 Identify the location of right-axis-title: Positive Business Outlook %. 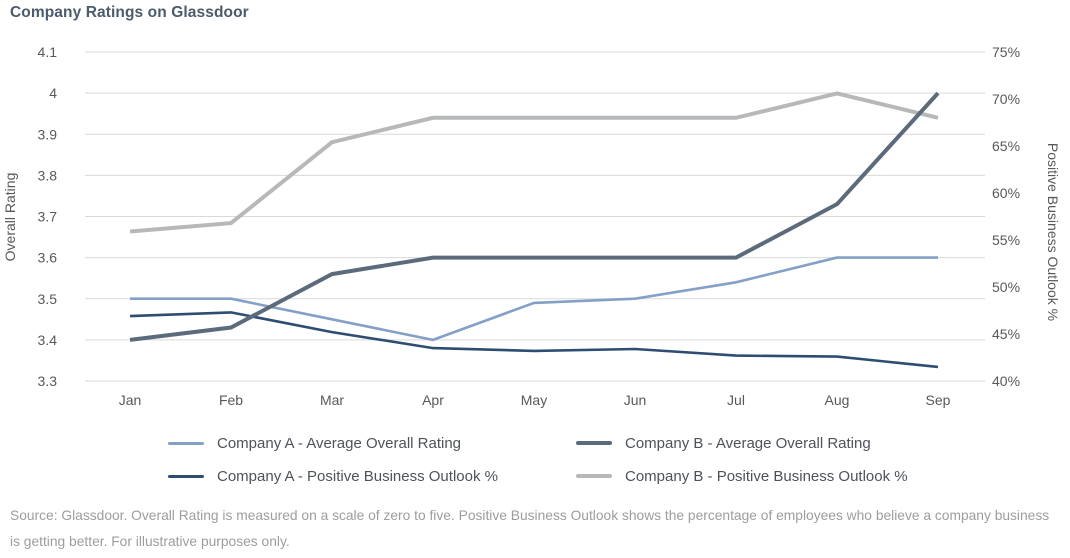
(1053, 232).